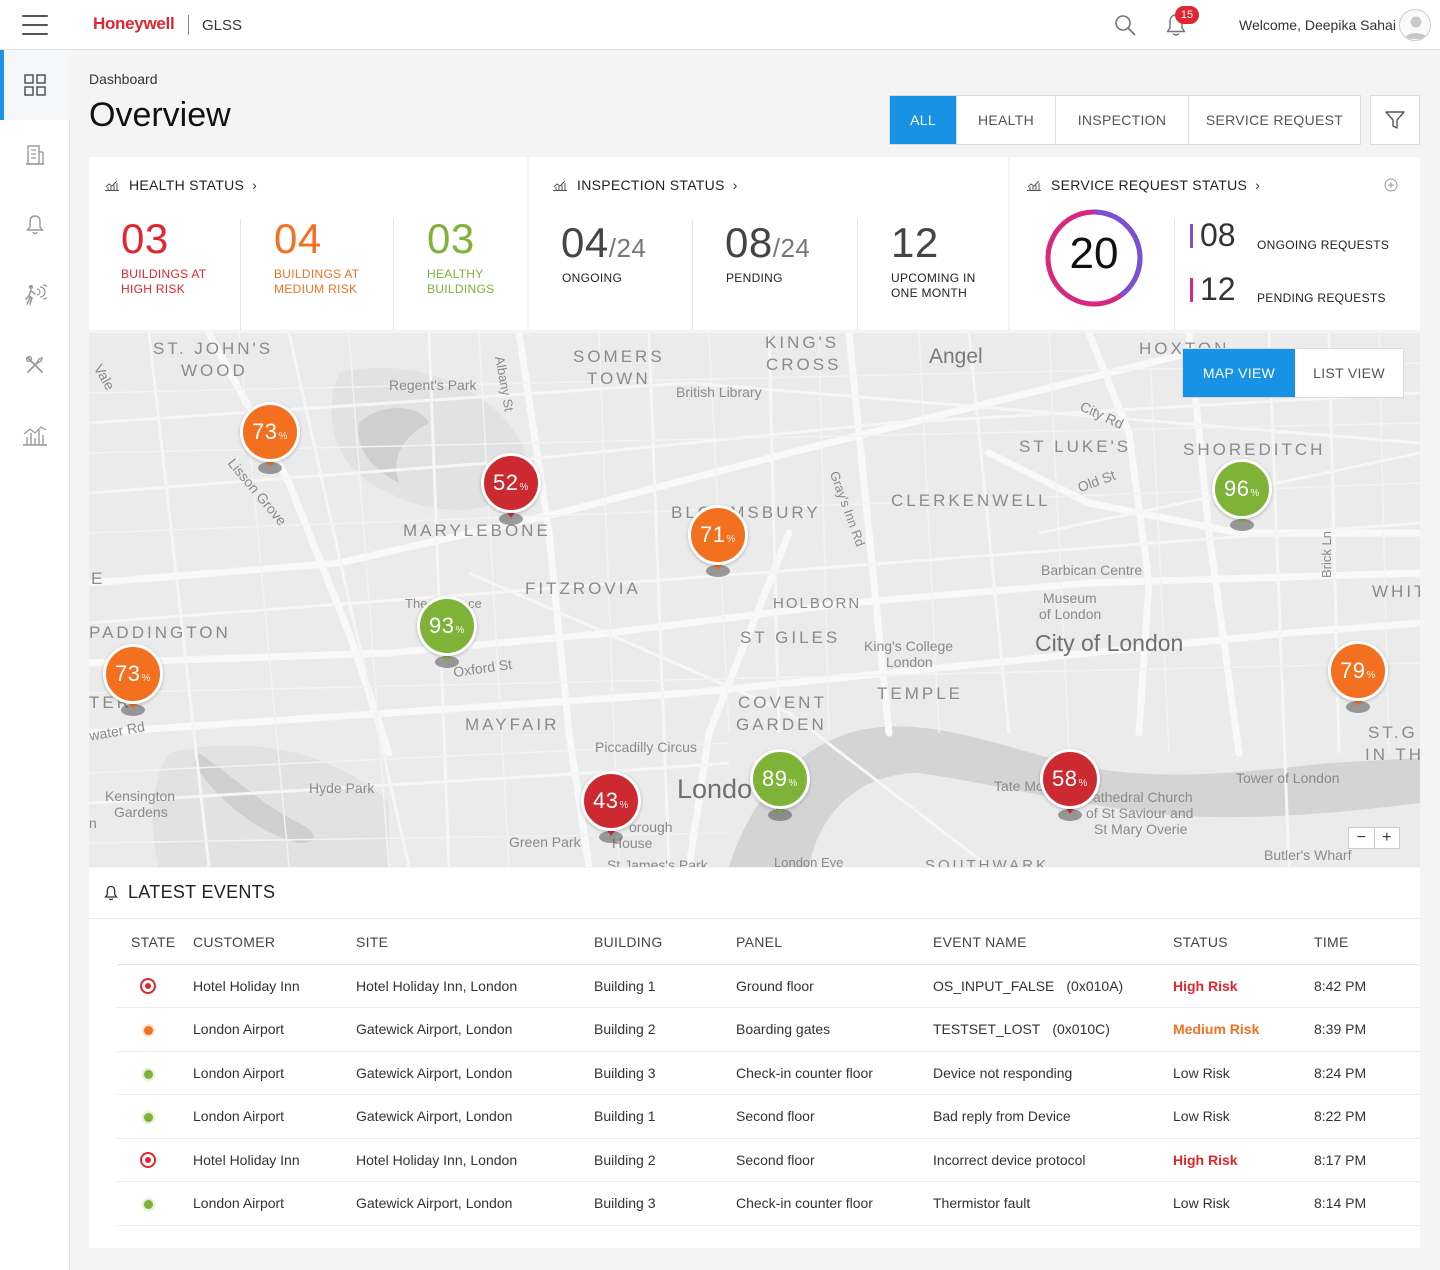 The width and height of the screenshot is (1440, 1270). Describe the element at coordinates (780, 809) in the screenshot. I see `pin-tip` at that location.